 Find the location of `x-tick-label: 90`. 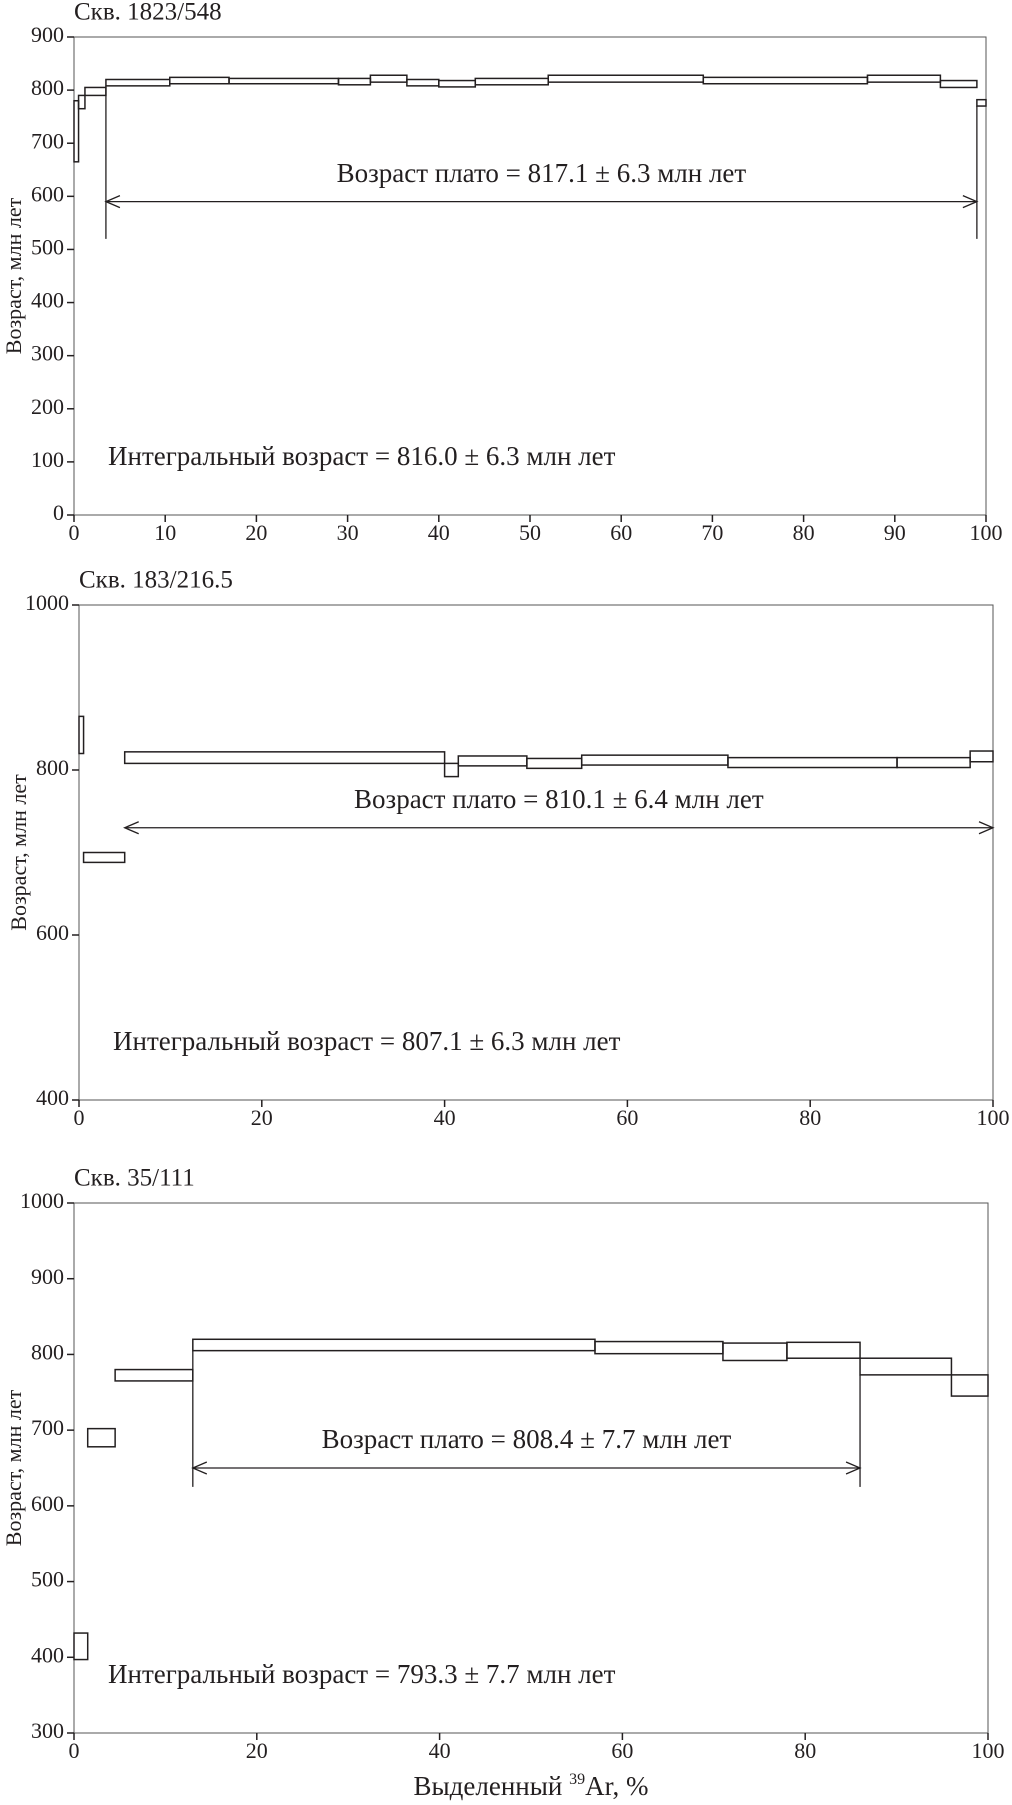

x-tick-label: 90 is located at coordinates (895, 532).